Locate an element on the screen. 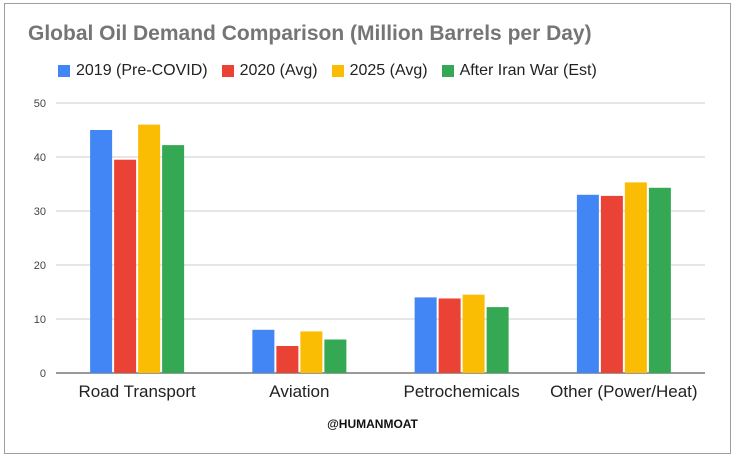 This screenshot has height=461, width=745. y-tick-label: 50 is located at coordinates (40, 104).